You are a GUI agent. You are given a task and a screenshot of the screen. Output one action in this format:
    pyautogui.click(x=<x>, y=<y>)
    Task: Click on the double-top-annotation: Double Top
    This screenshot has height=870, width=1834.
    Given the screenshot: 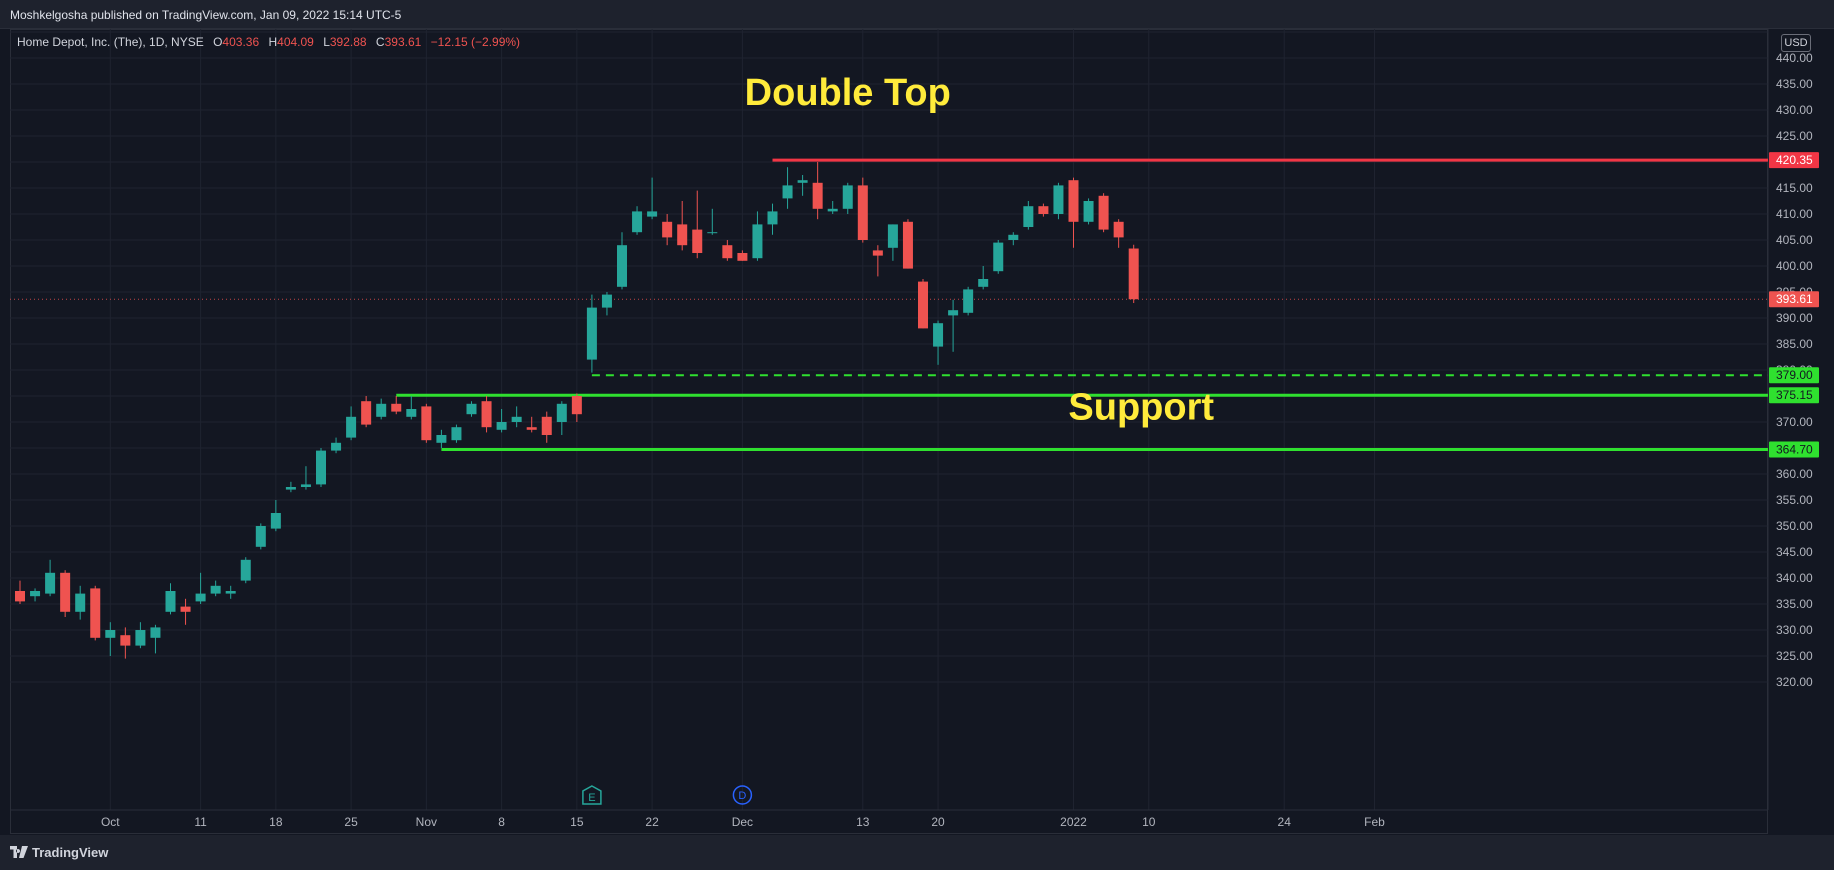 What is the action you would take?
    pyautogui.click(x=848, y=93)
    